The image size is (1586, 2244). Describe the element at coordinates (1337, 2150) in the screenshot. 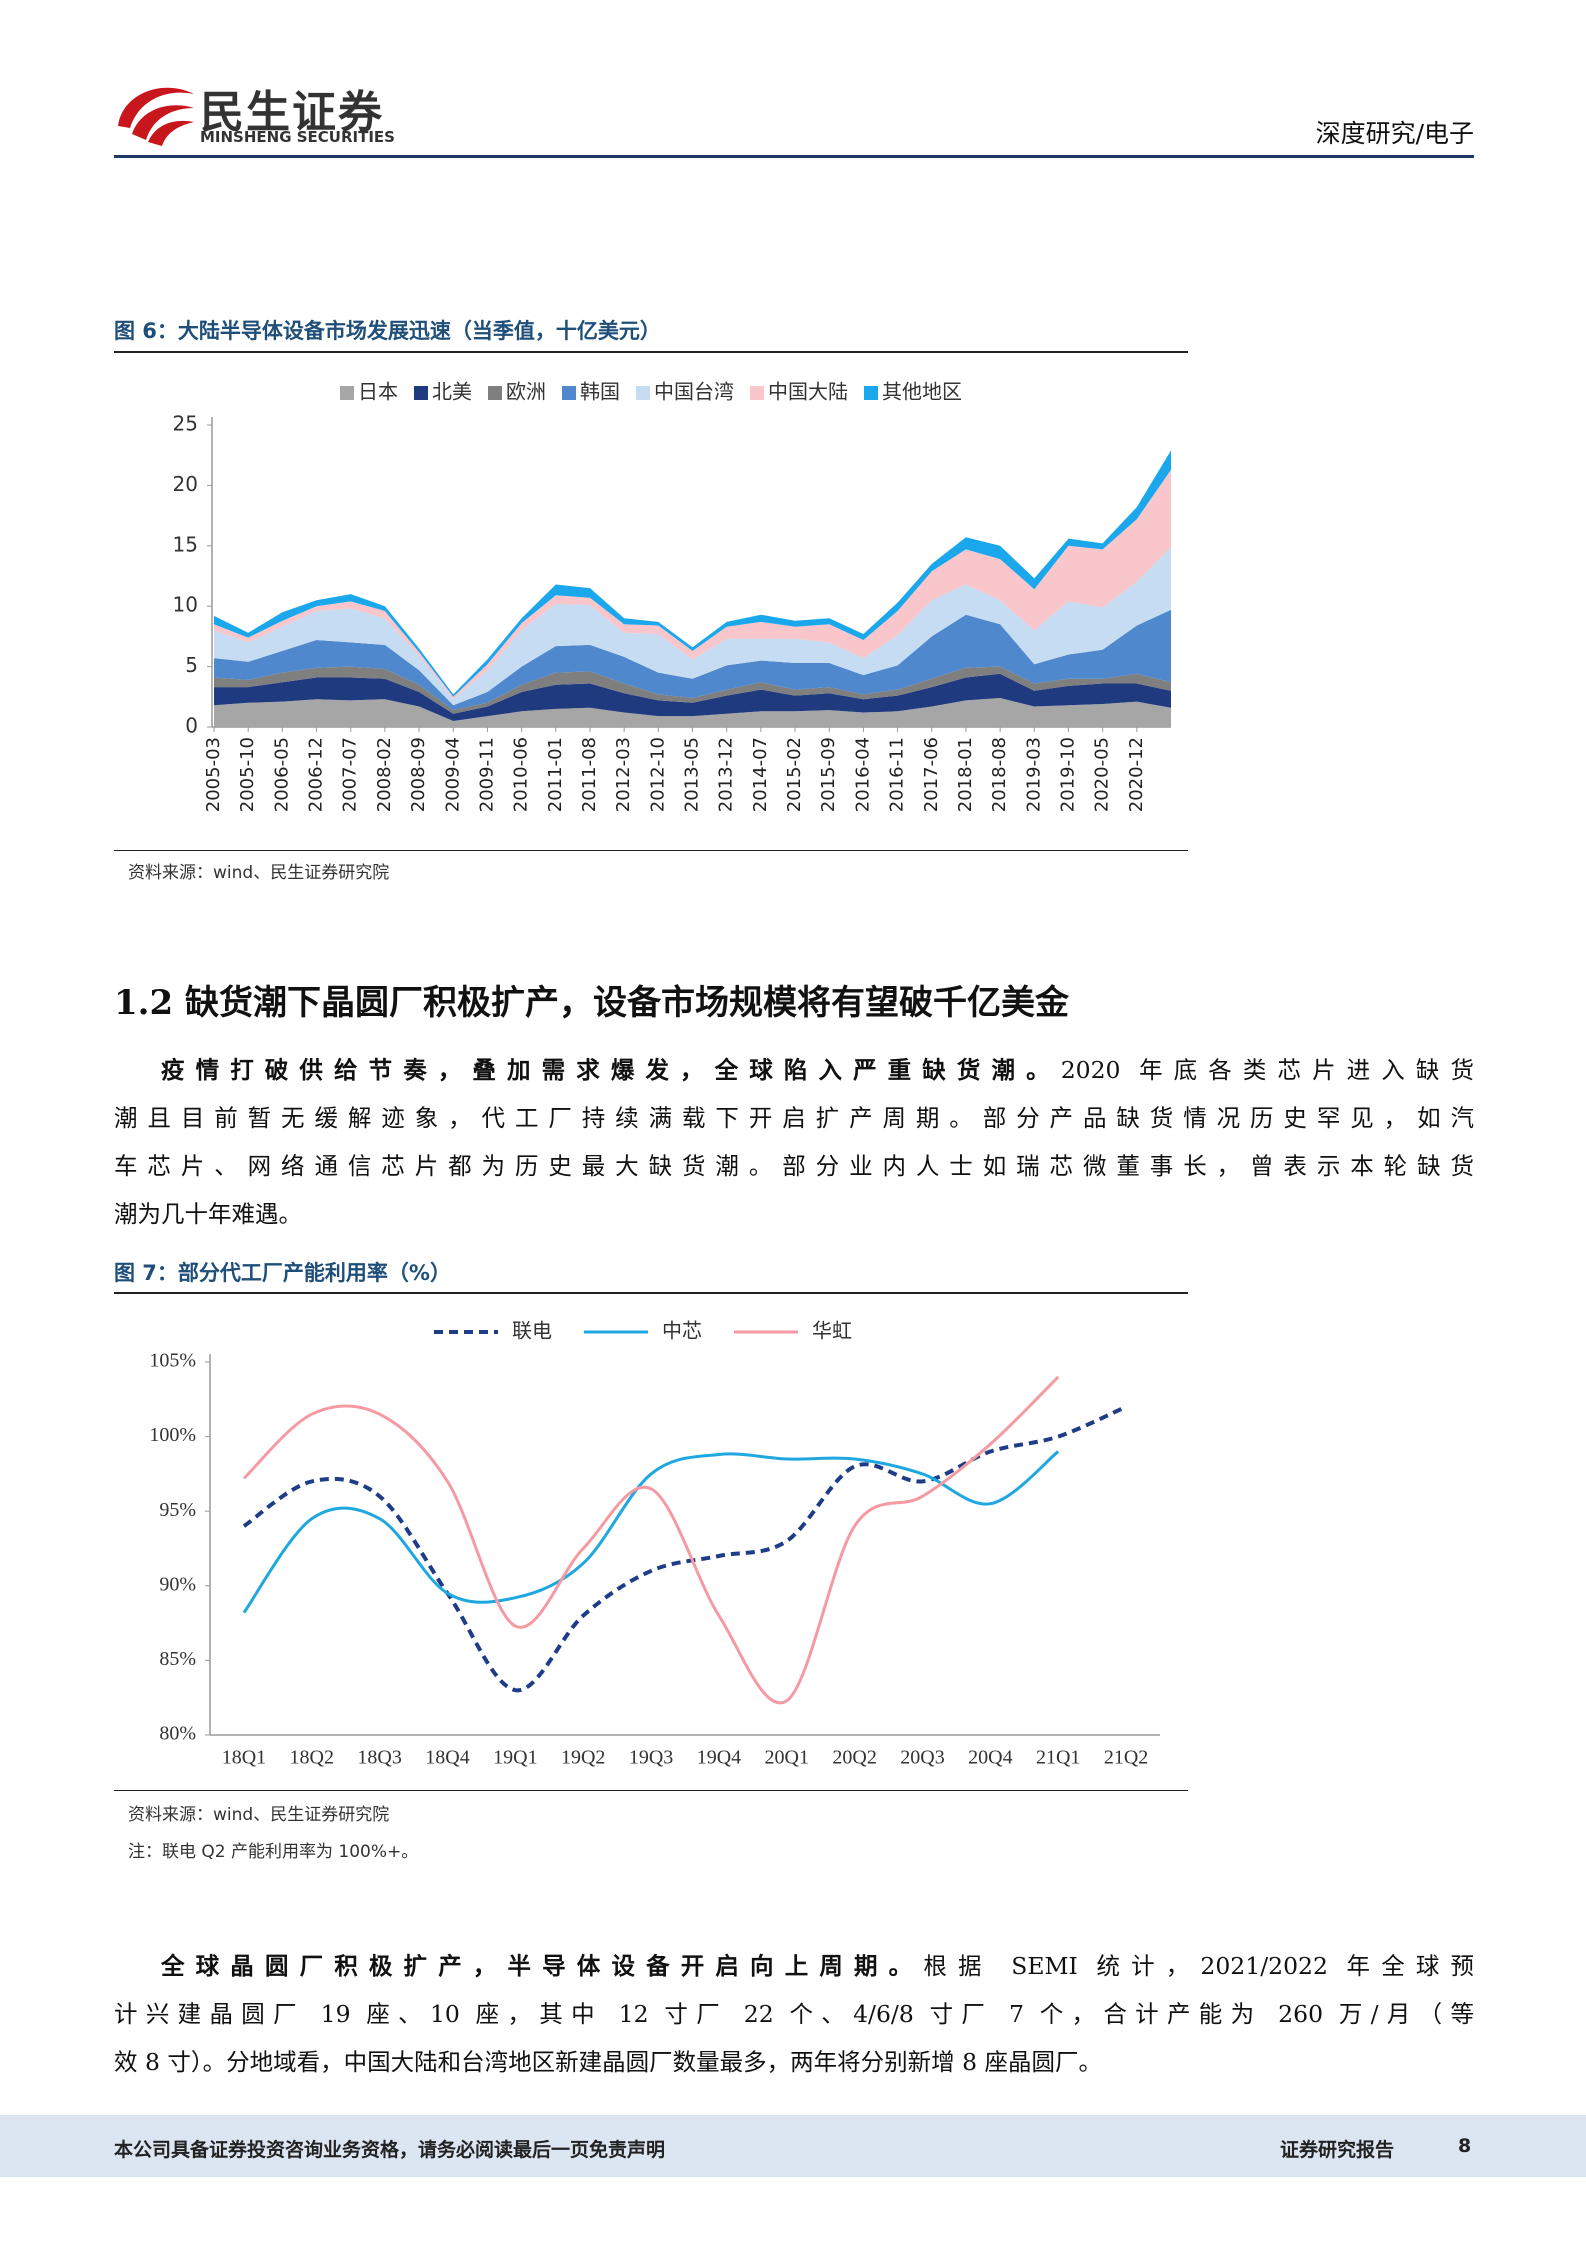

I see `footer-report-type: 证券研究报告` at that location.